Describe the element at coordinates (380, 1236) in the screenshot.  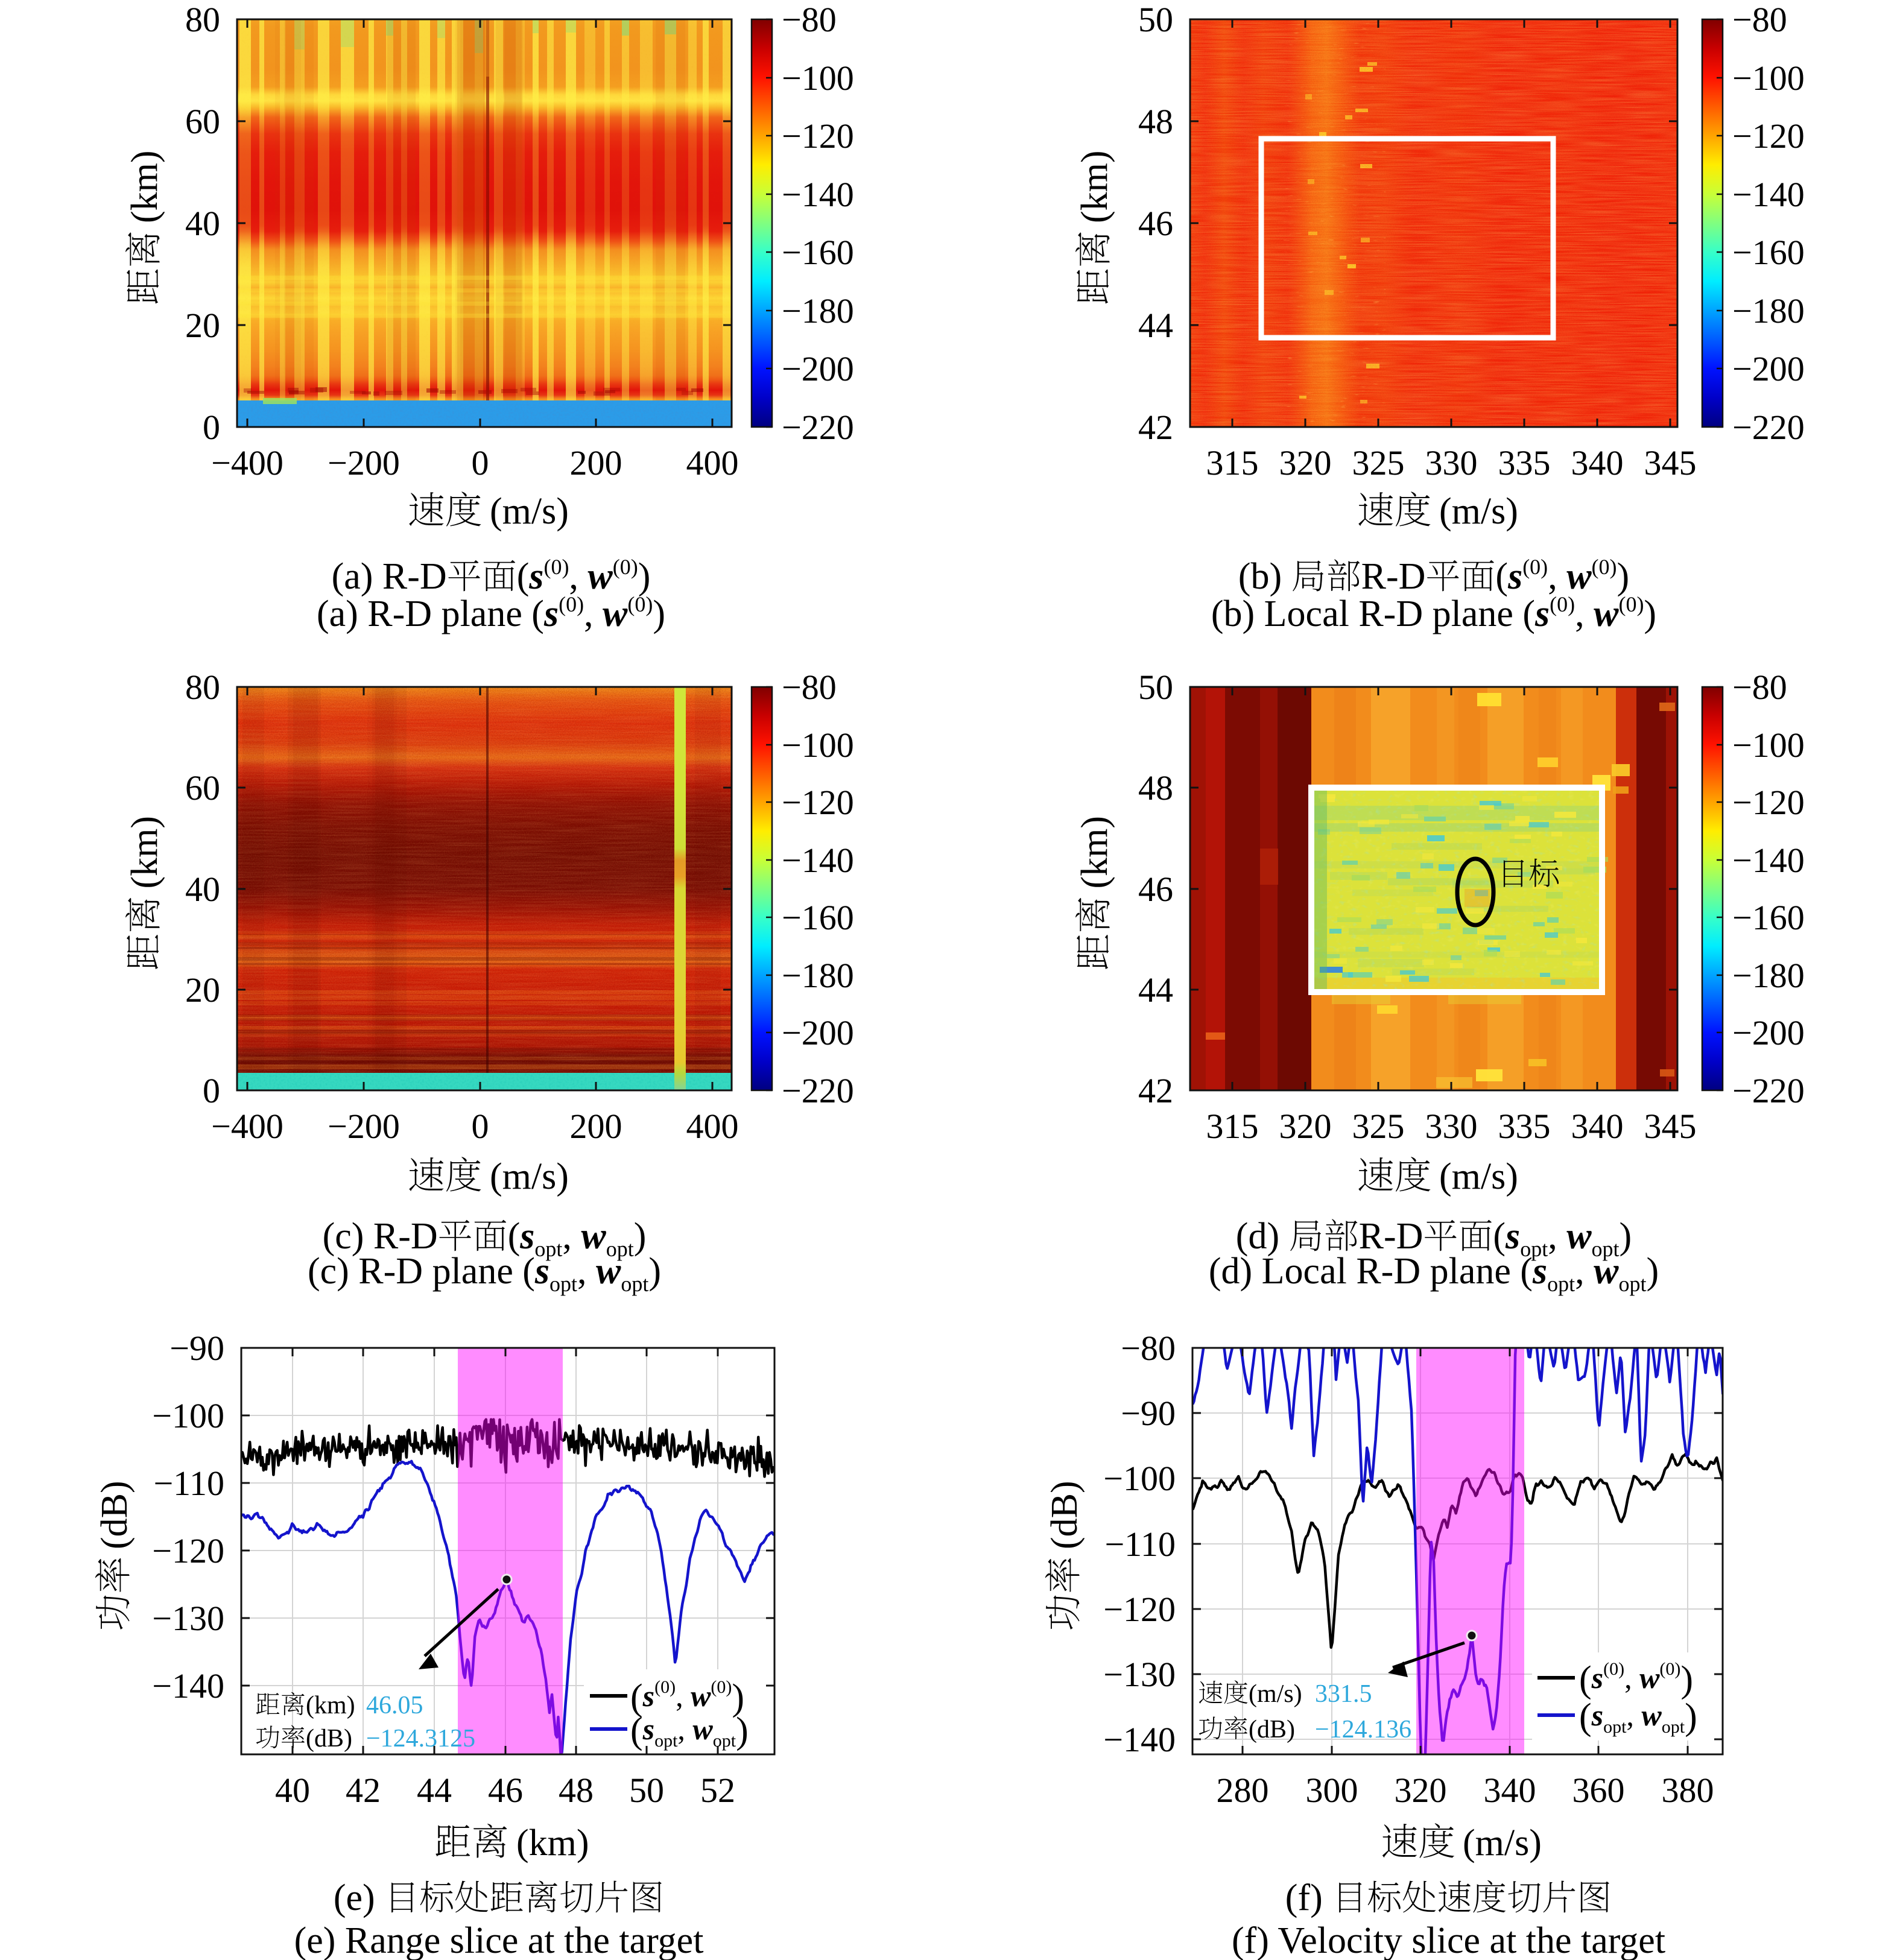
I see `svg-text: (c) R-D` at that location.